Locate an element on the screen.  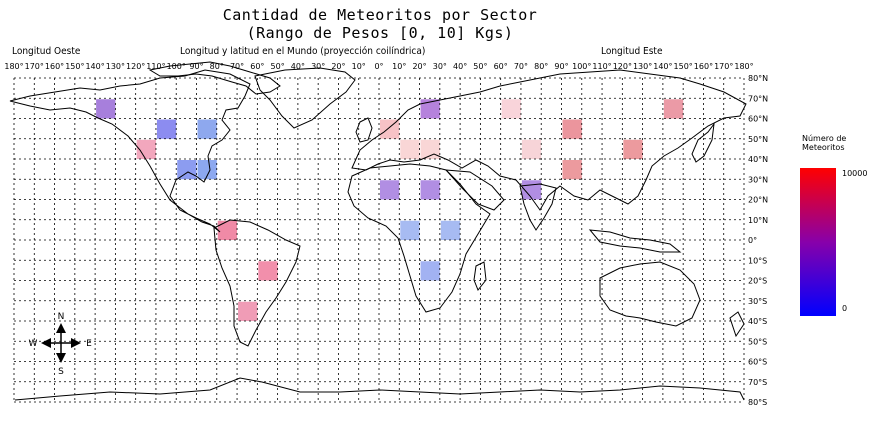
compass-n-label: N is located at coordinates (61, 317).